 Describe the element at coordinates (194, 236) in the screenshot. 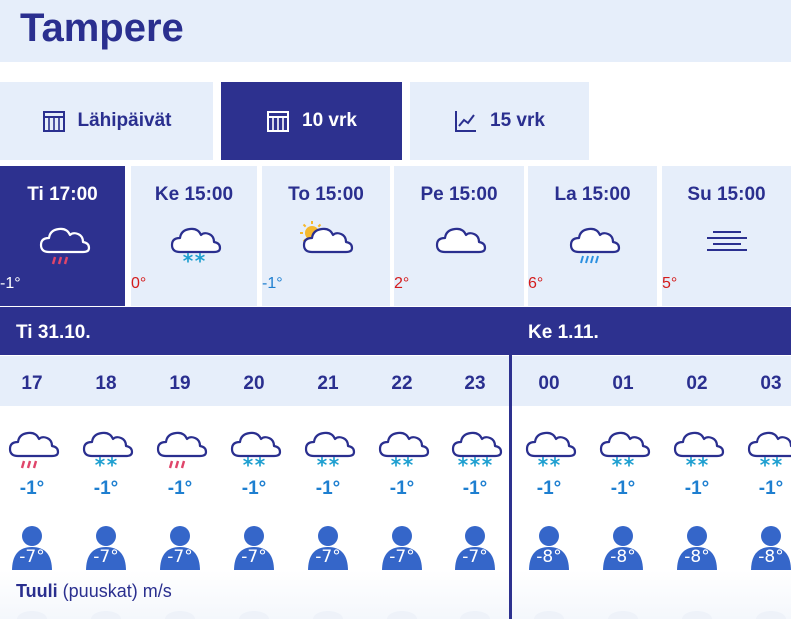

I see `day-card: Ke 15:00 * *` at that location.